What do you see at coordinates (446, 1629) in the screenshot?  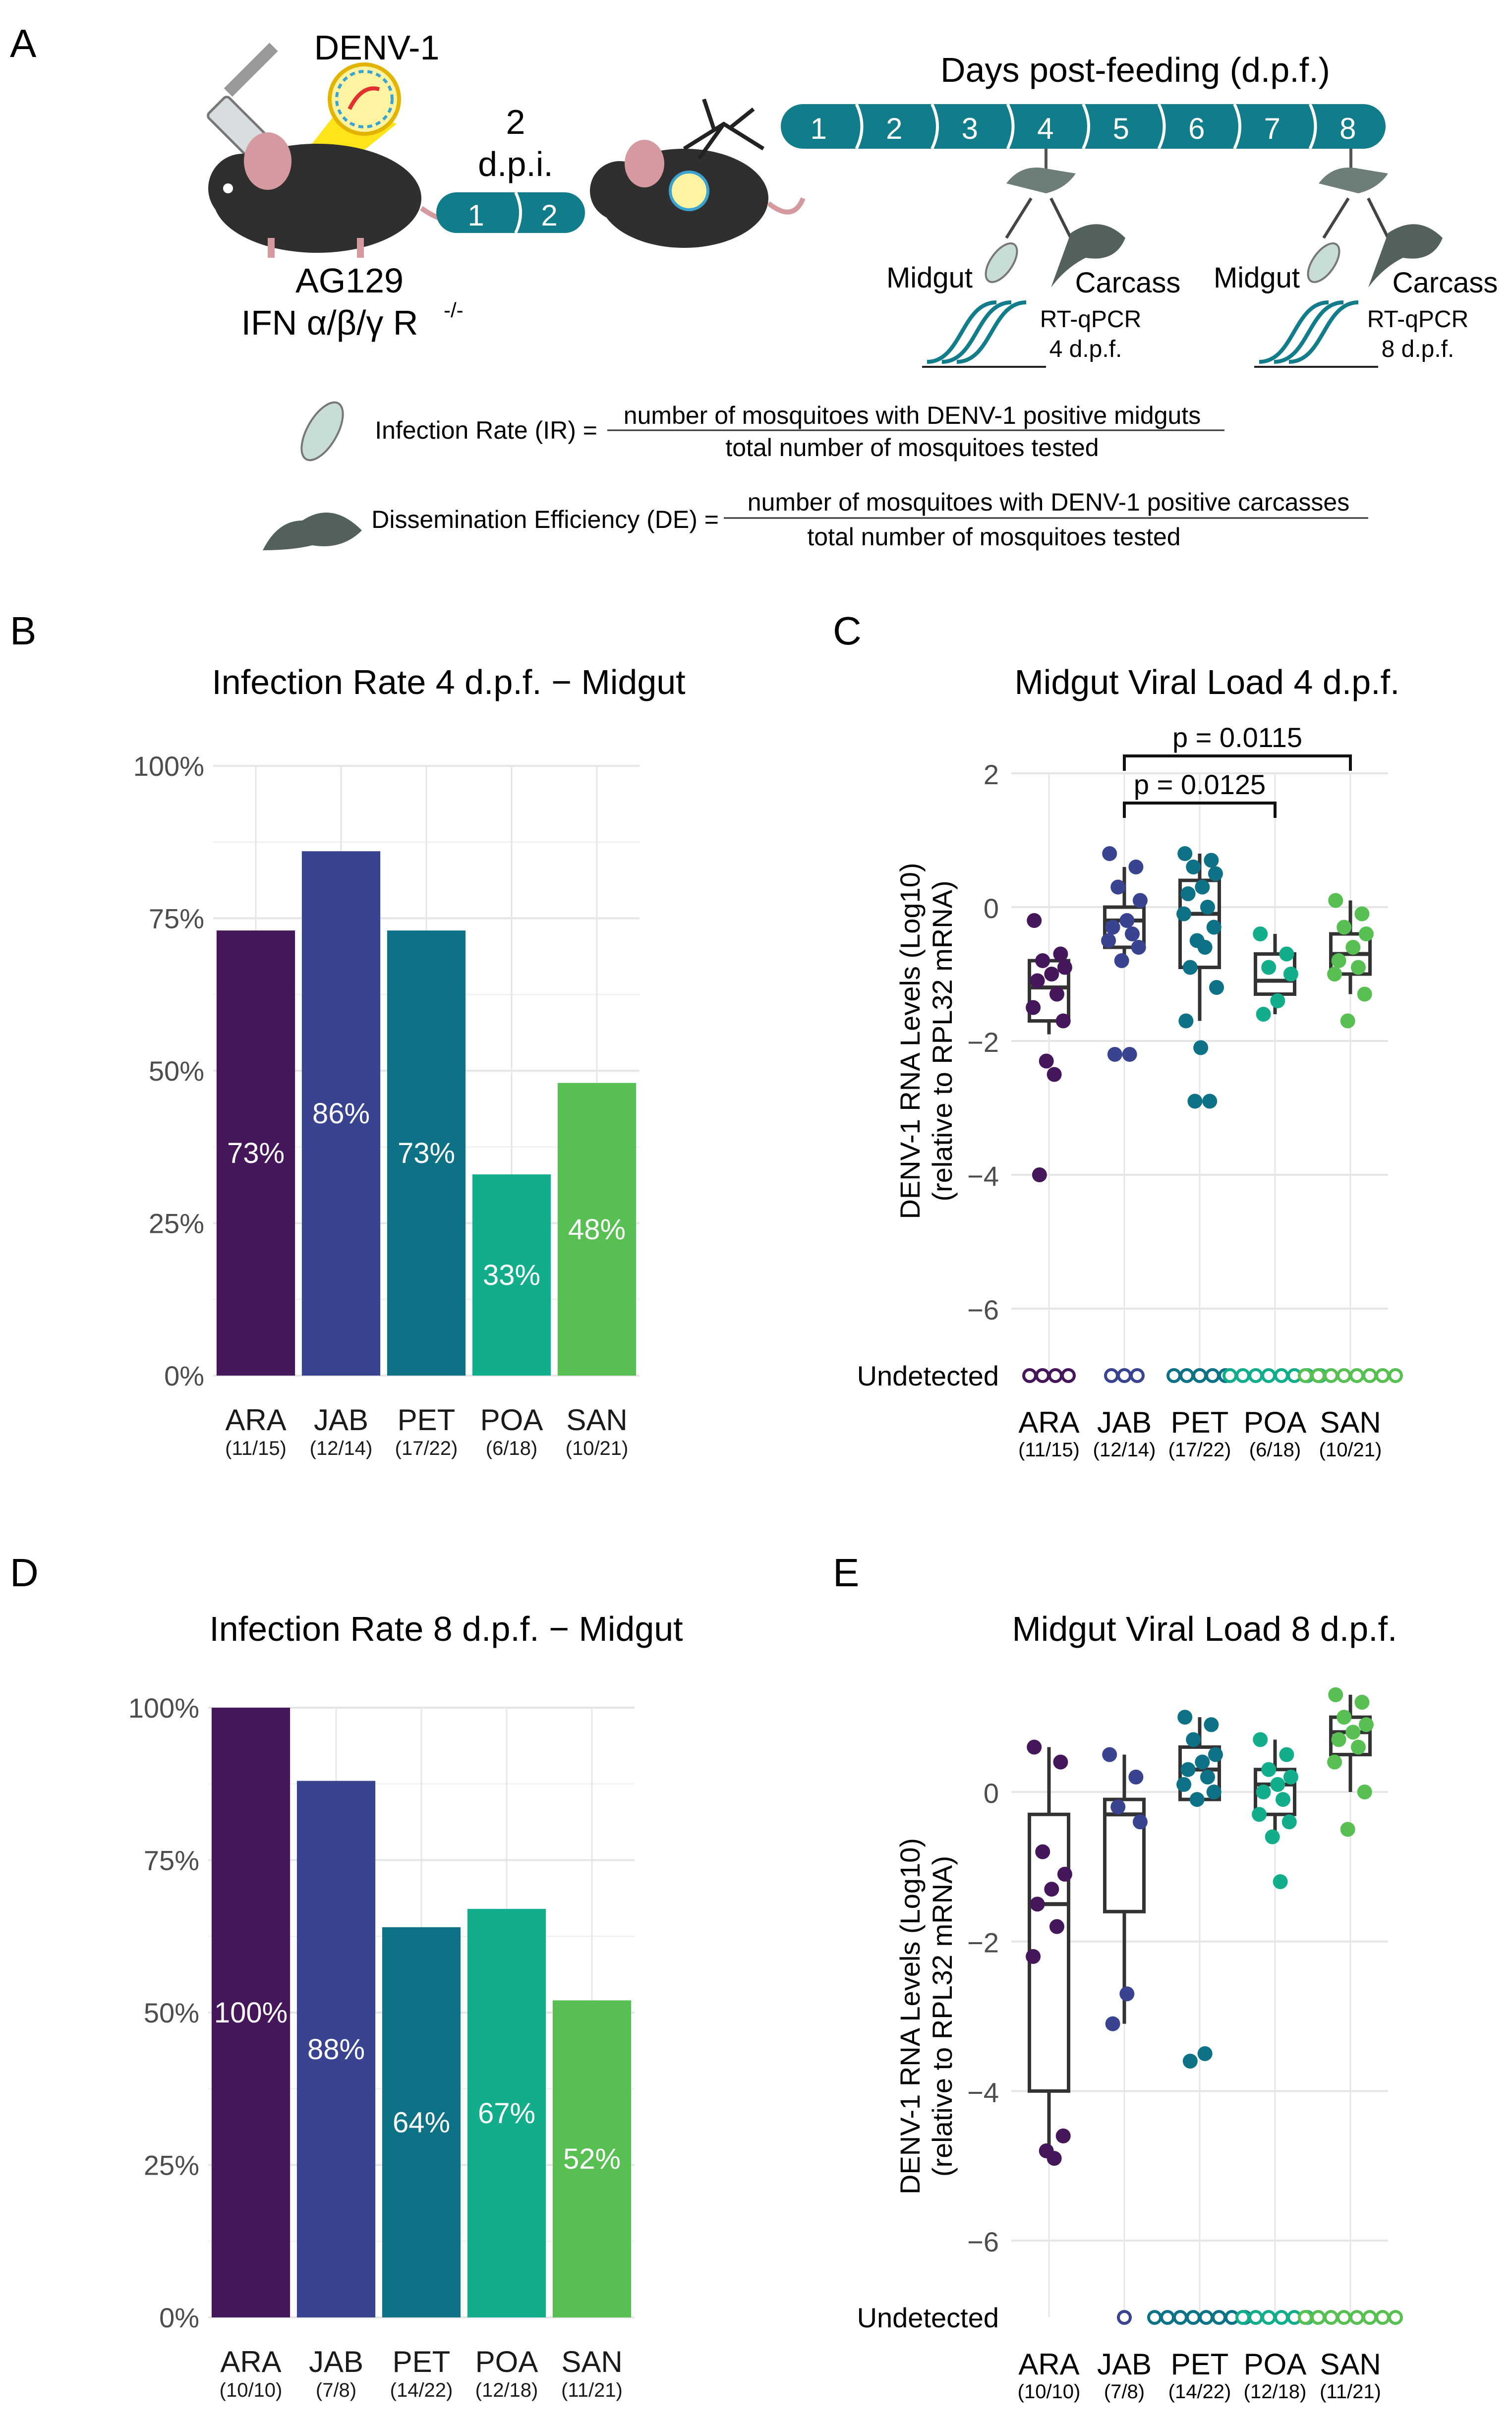 I see `chart-title: Infection Rate 8 d.p.f. − Midgut` at bounding box center [446, 1629].